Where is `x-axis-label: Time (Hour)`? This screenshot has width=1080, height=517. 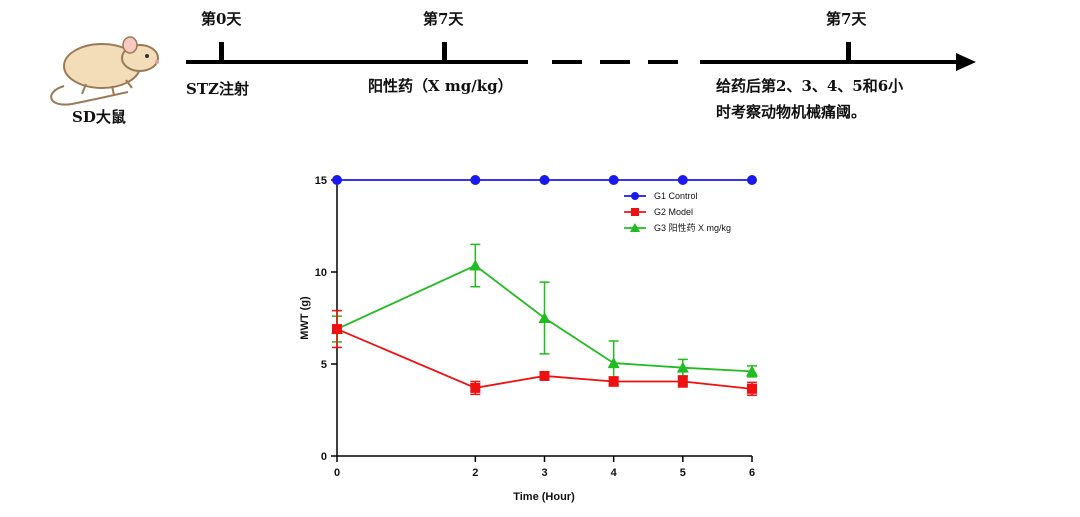 x-axis-label: Time (Hour) is located at coordinates (544, 497).